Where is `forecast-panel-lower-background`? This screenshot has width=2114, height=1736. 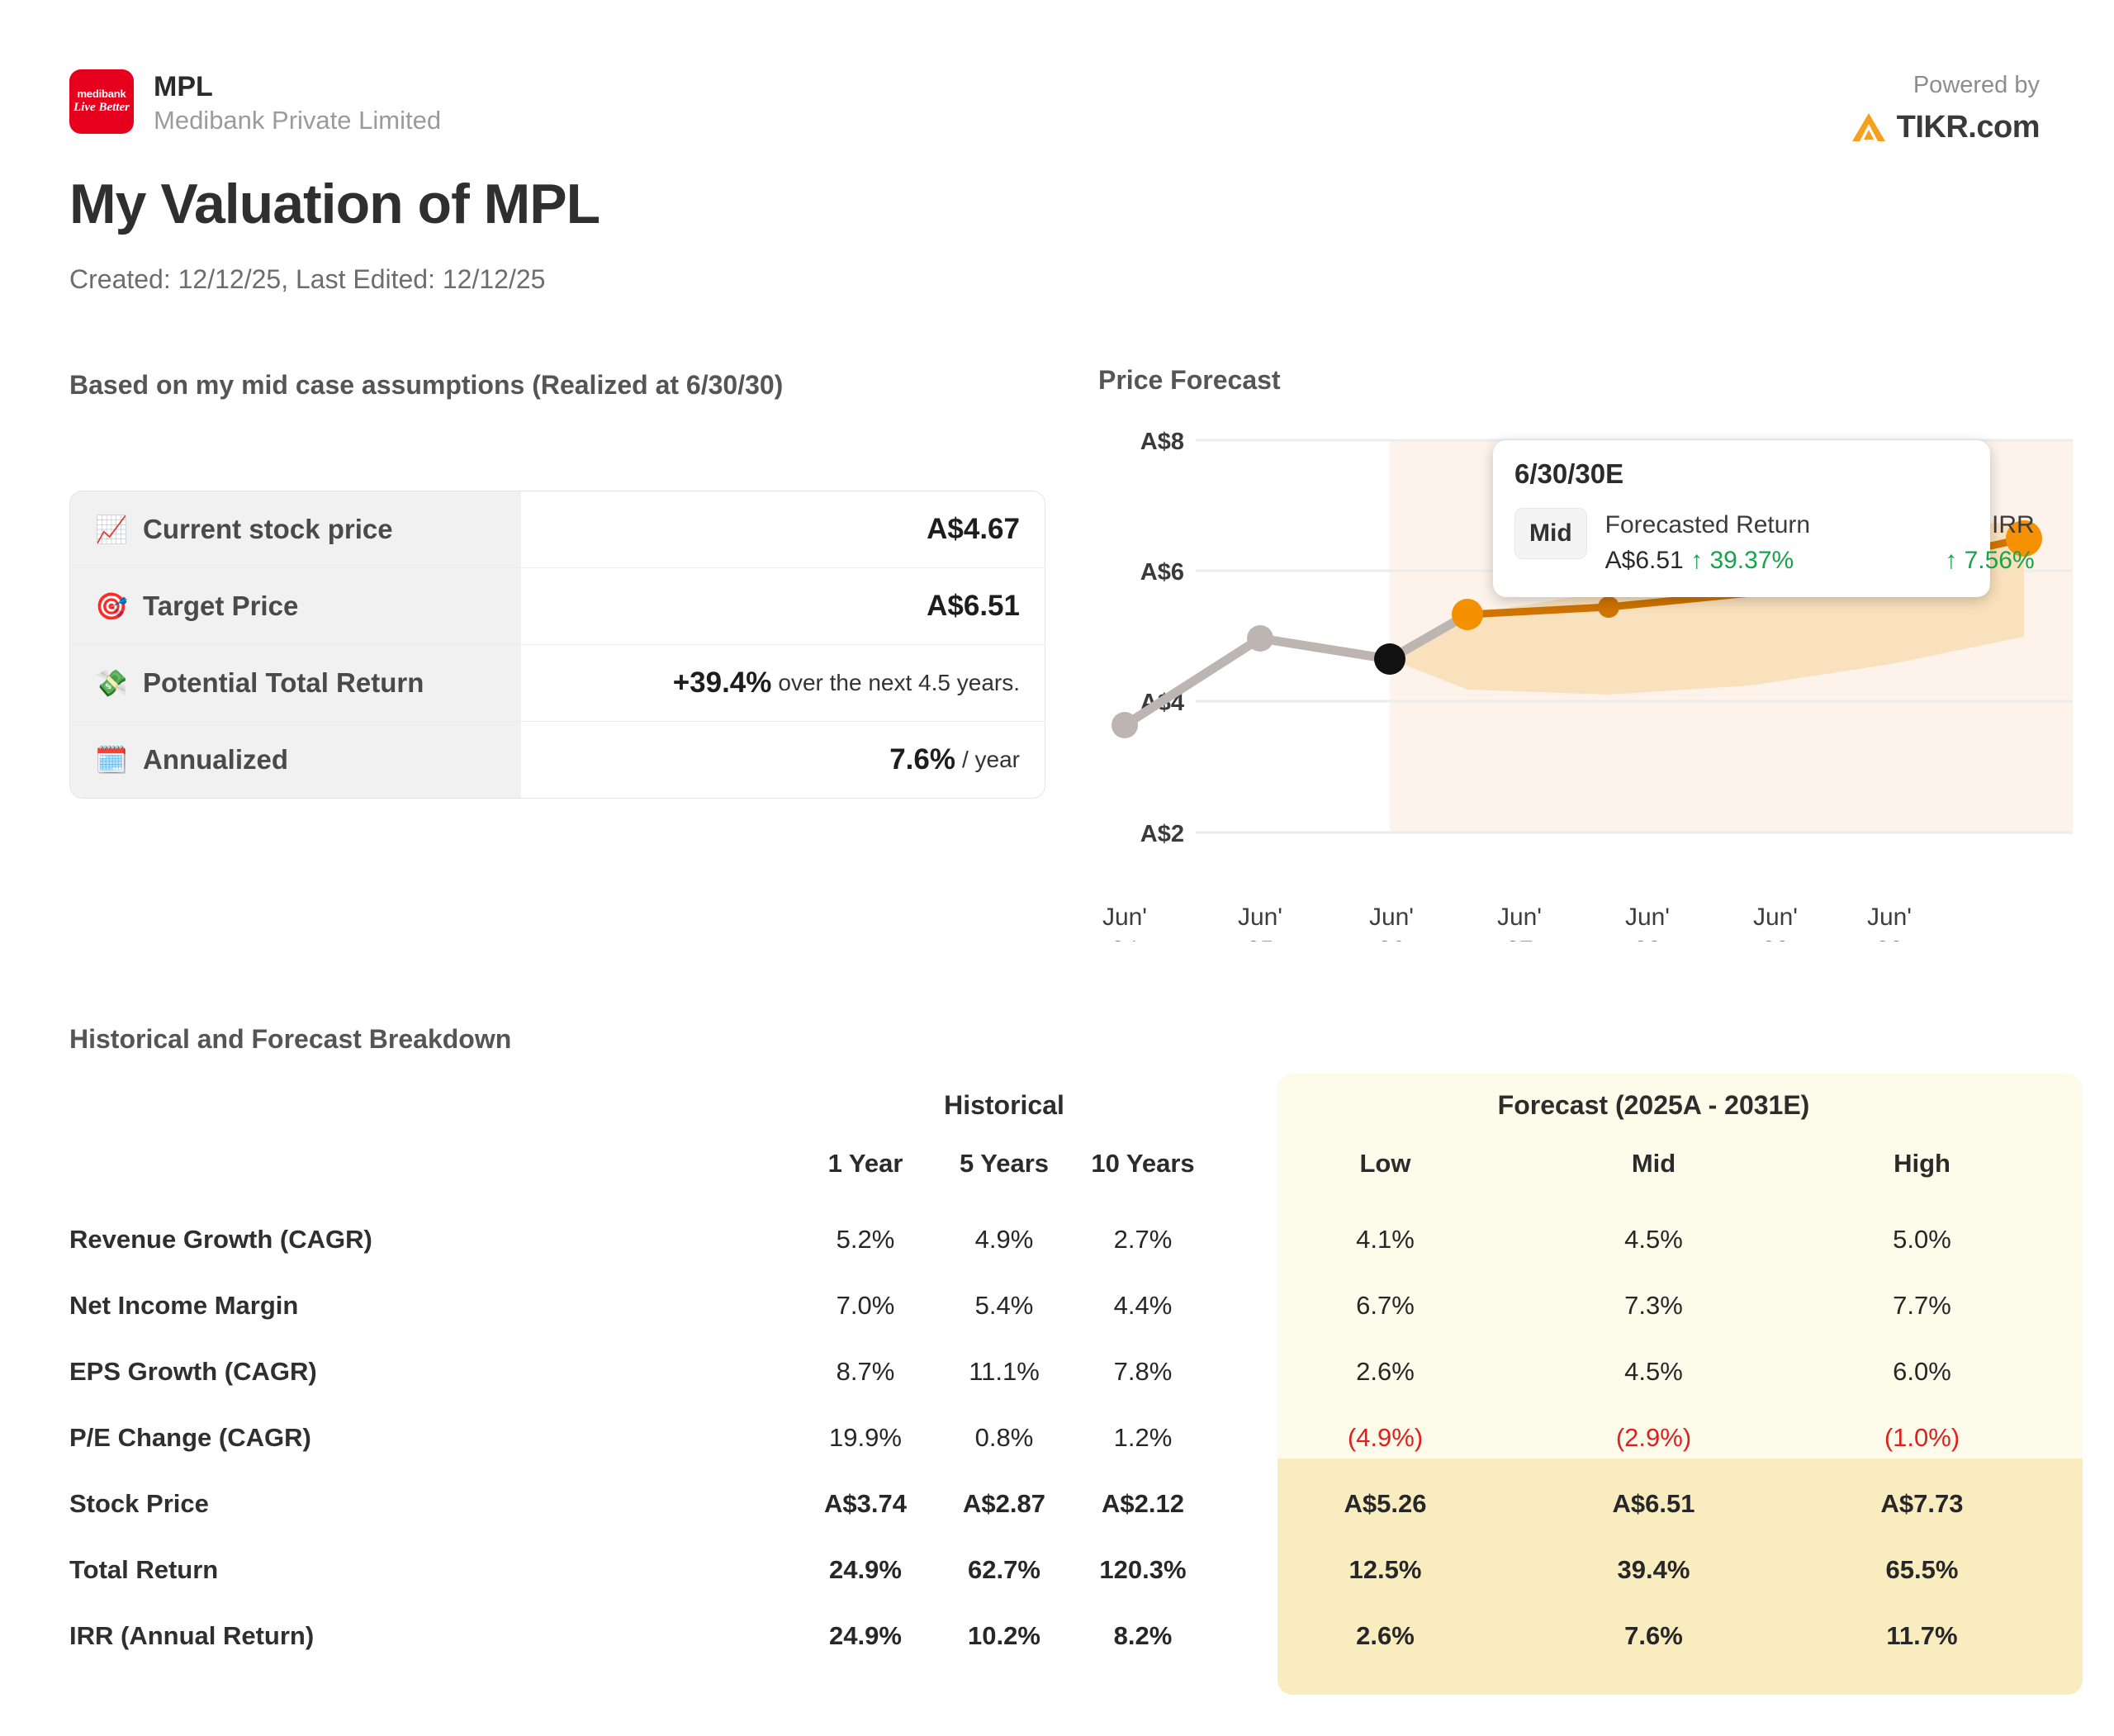 forecast-panel-lower-background is located at coordinates (1680, 1577).